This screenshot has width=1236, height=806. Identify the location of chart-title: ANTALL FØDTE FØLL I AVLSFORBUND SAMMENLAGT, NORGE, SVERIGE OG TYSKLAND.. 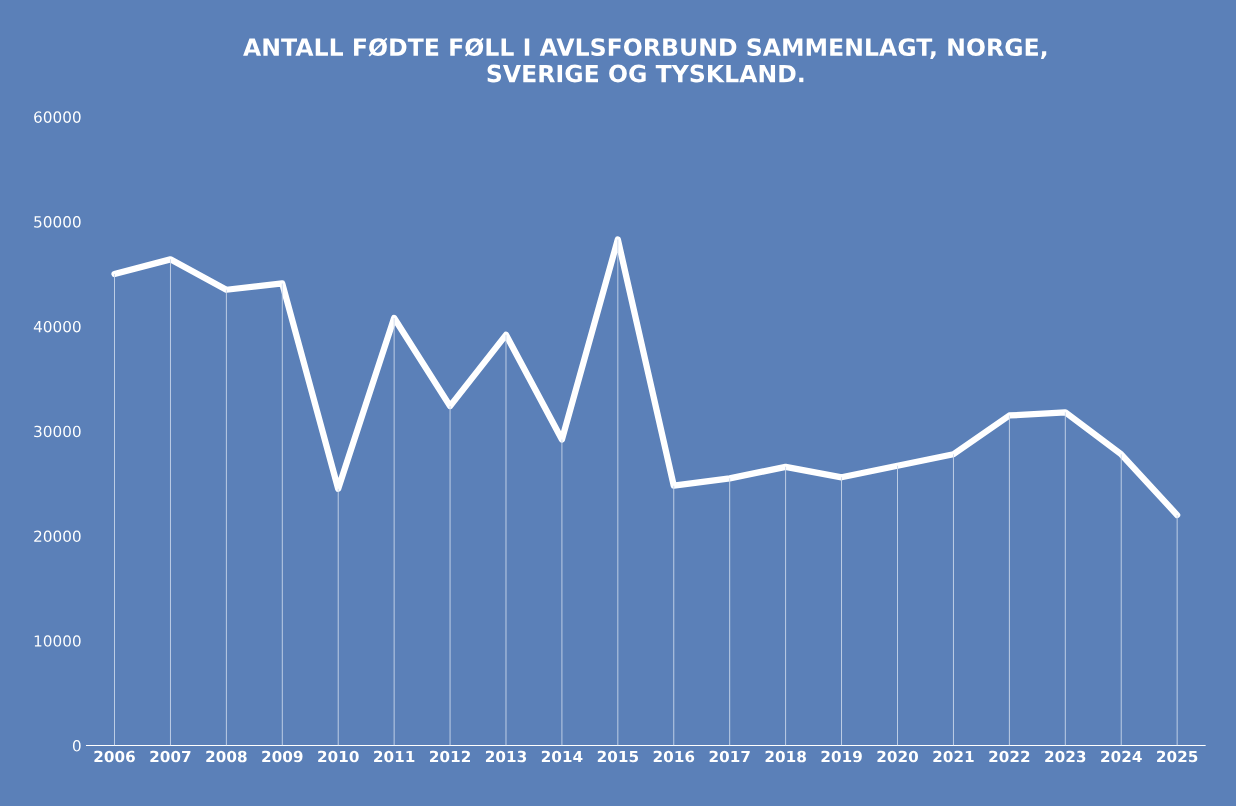
(645, 60).